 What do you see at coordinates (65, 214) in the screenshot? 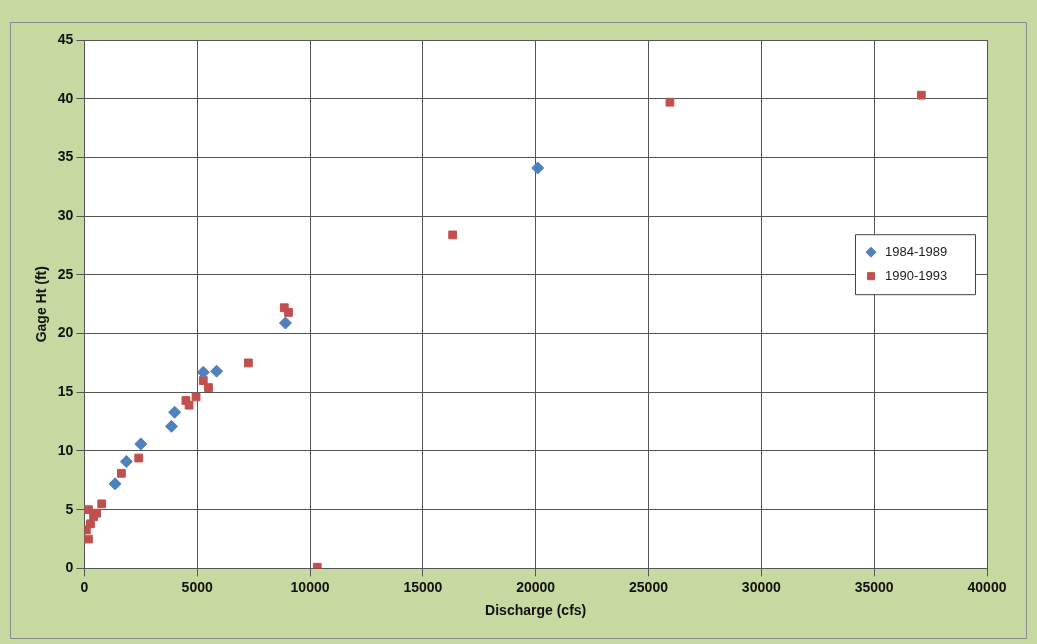
I see `y-tick-label: 30` at bounding box center [65, 214].